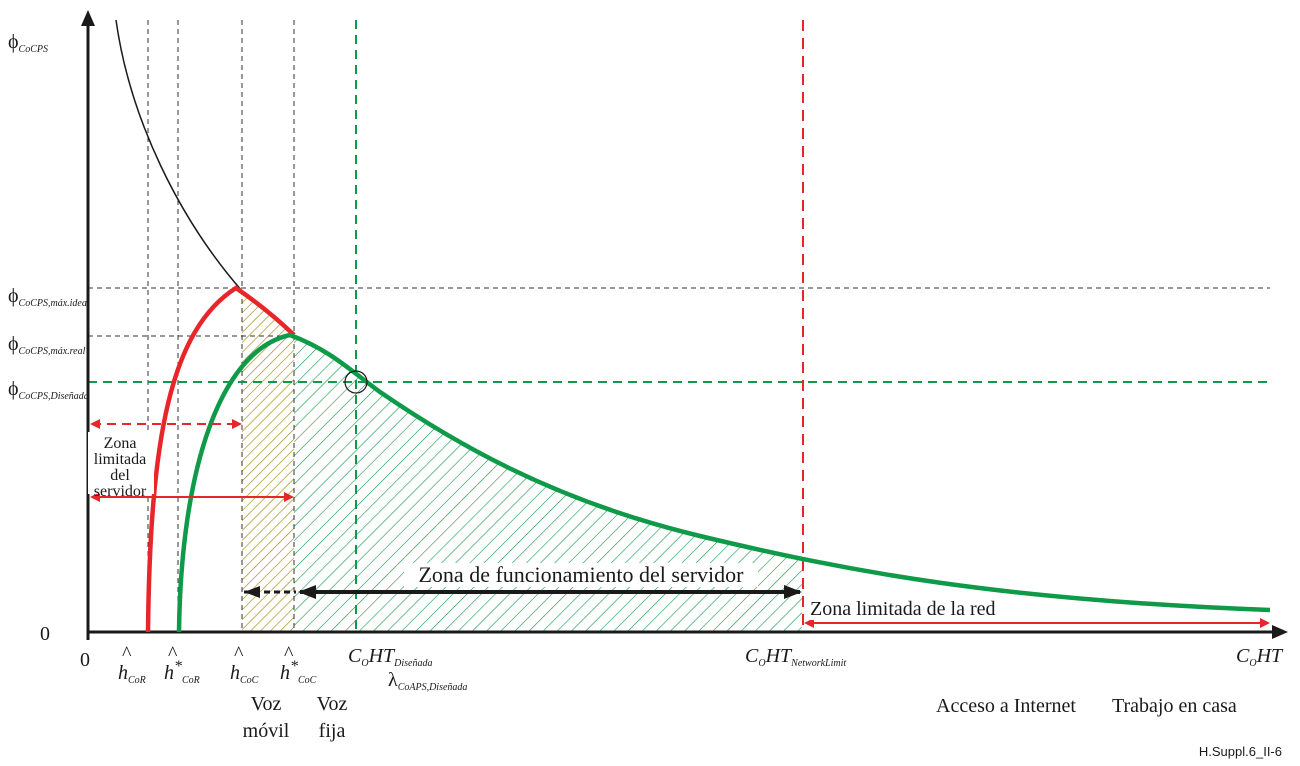  I want to click on internet-access-label: Acceso a Internet, so click(1006, 706).